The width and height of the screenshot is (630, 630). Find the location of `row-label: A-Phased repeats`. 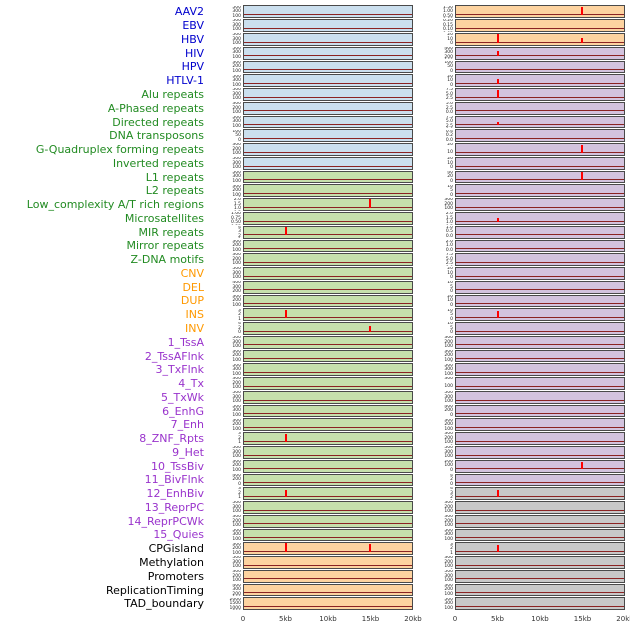

row-label: A-Phased repeats is located at coordinates (155, 108).